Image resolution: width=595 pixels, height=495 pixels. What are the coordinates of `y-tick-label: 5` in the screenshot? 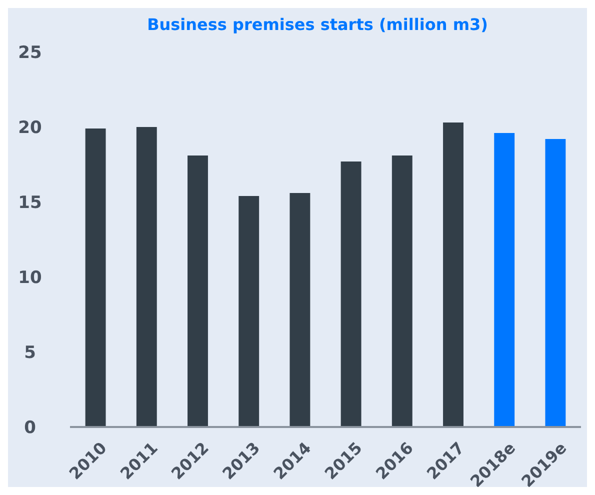 It's located at (30, 352).